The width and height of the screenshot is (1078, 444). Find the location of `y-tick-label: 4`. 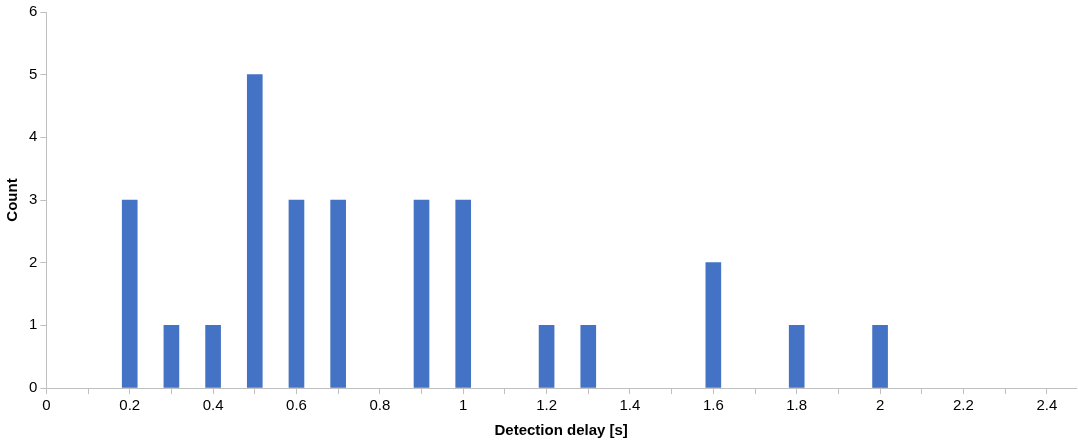

y-tick-label: 4 is located at coordinates (33, 136).